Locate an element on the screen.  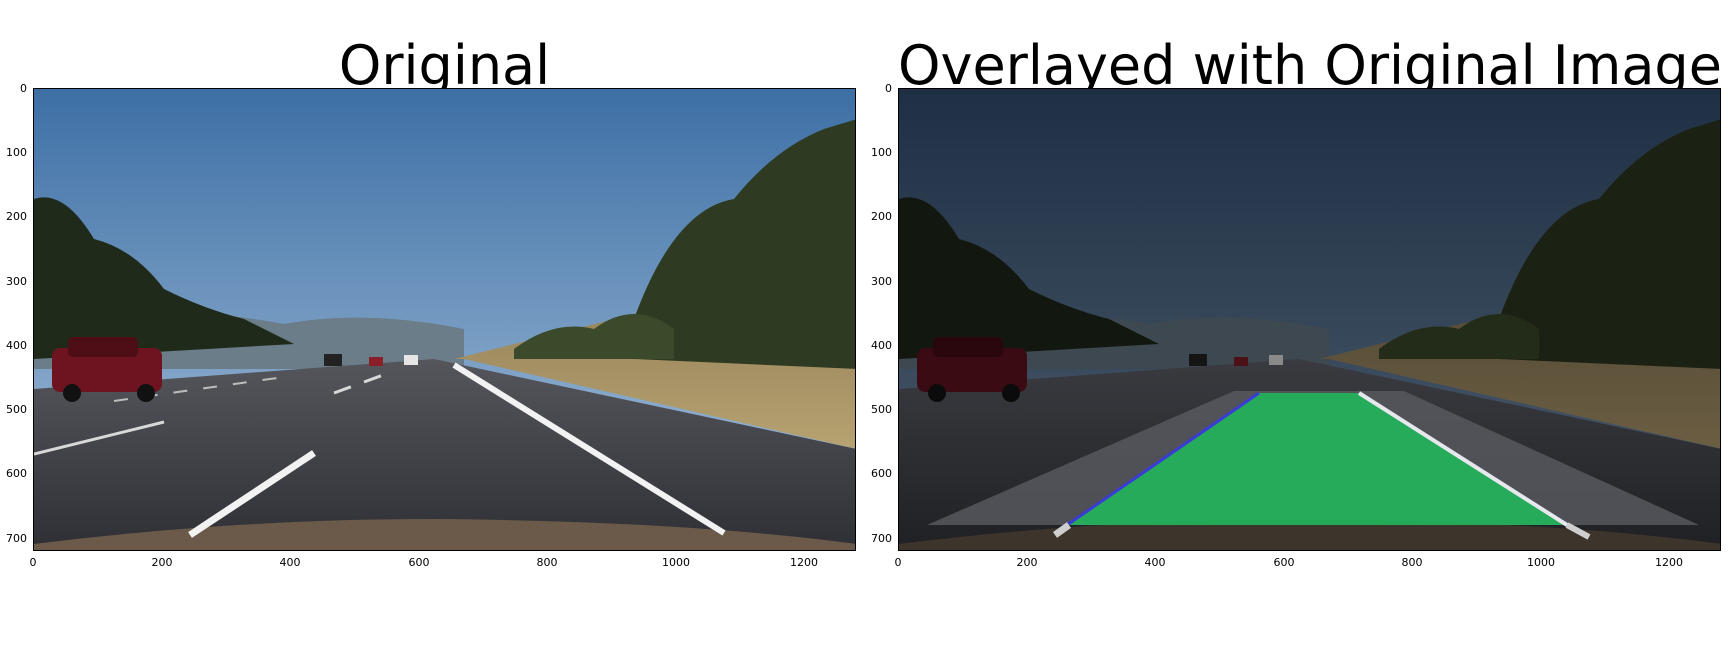
lane-area is located at coordinates (1317, 459).